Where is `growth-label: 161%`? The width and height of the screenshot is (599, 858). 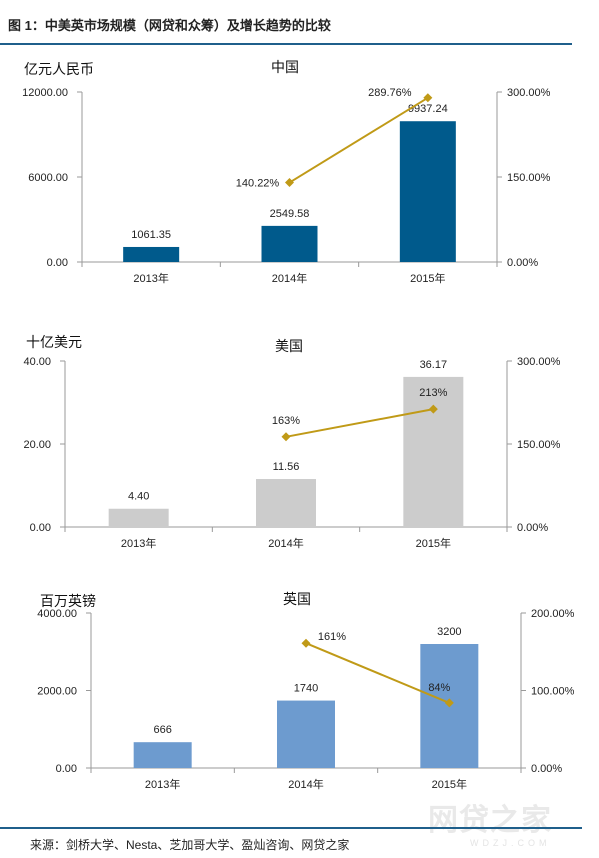 growth-label: 161% is located at coordinates (332, 637).